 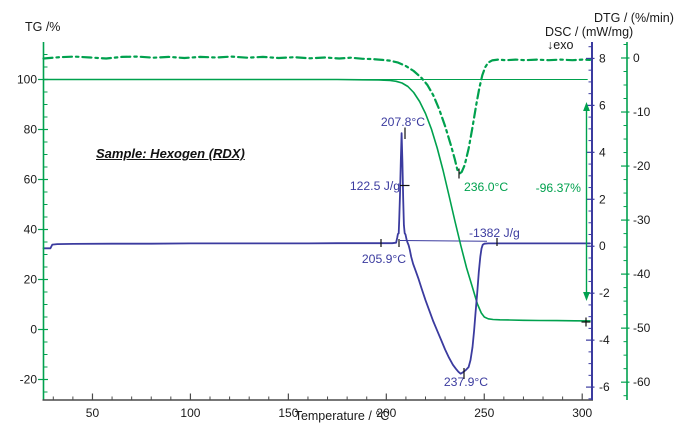 I want to click on dsc-tick-label: -6, so click(x=604, y=387).